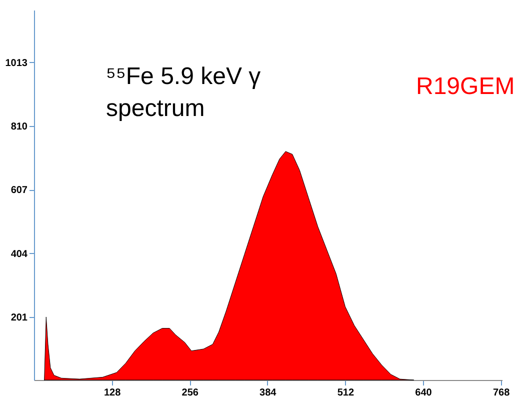  Describe the element at coordinates (183, 92) in the screenshot. I see `annotation: ⁵⁵Fe 5.9 keV γ spectrum` at that location.